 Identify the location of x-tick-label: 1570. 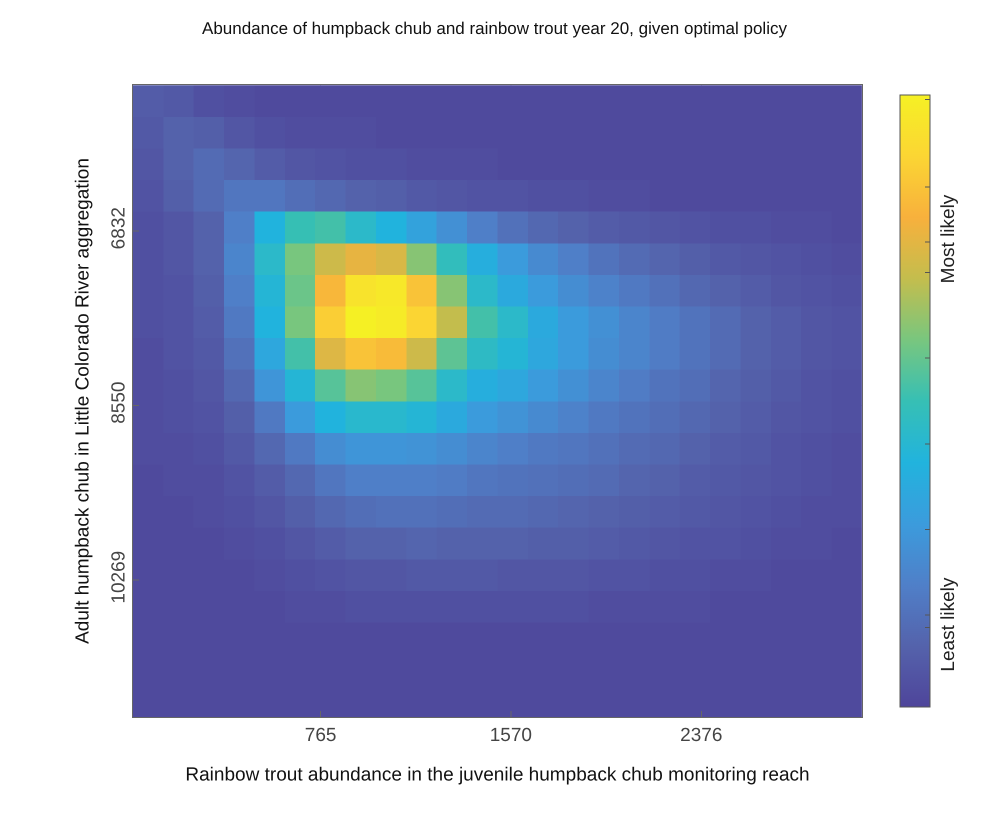
(511, 735).